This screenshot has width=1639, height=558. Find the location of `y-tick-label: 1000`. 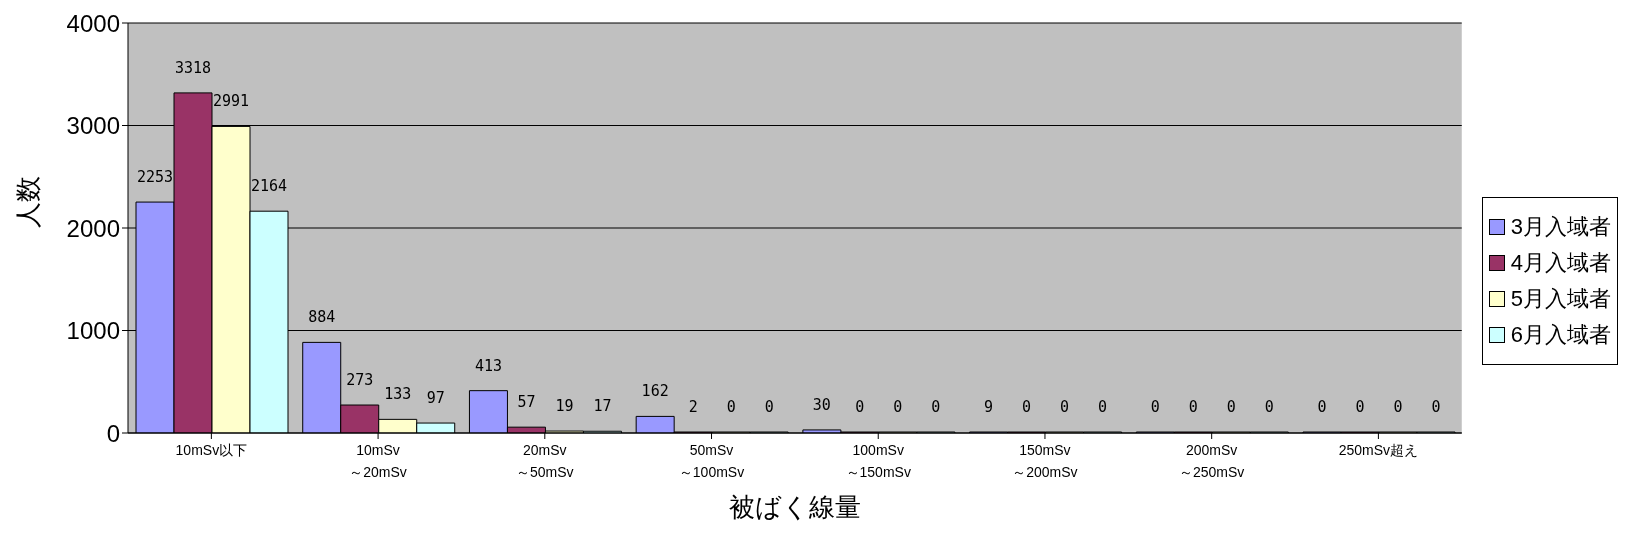

y-tick-label: 1000 is located at coordinates (93, 331).